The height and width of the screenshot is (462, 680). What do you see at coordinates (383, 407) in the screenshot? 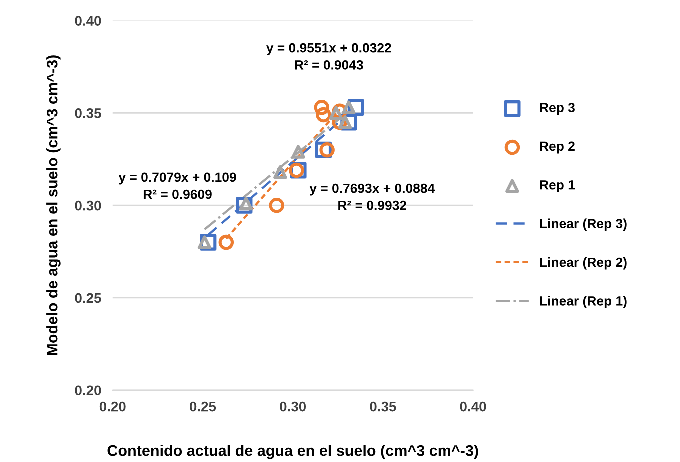
I see `x-tick-label: 0.35` at bounding box center [383, 407].